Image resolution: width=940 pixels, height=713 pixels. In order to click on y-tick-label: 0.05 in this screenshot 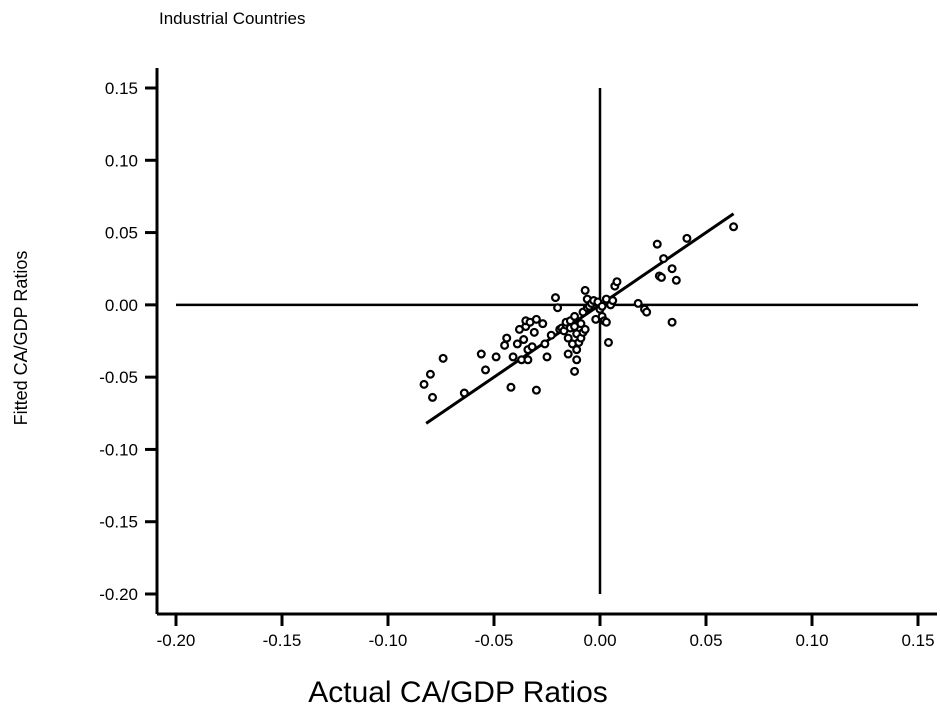, I will do `click(121, 233)`.